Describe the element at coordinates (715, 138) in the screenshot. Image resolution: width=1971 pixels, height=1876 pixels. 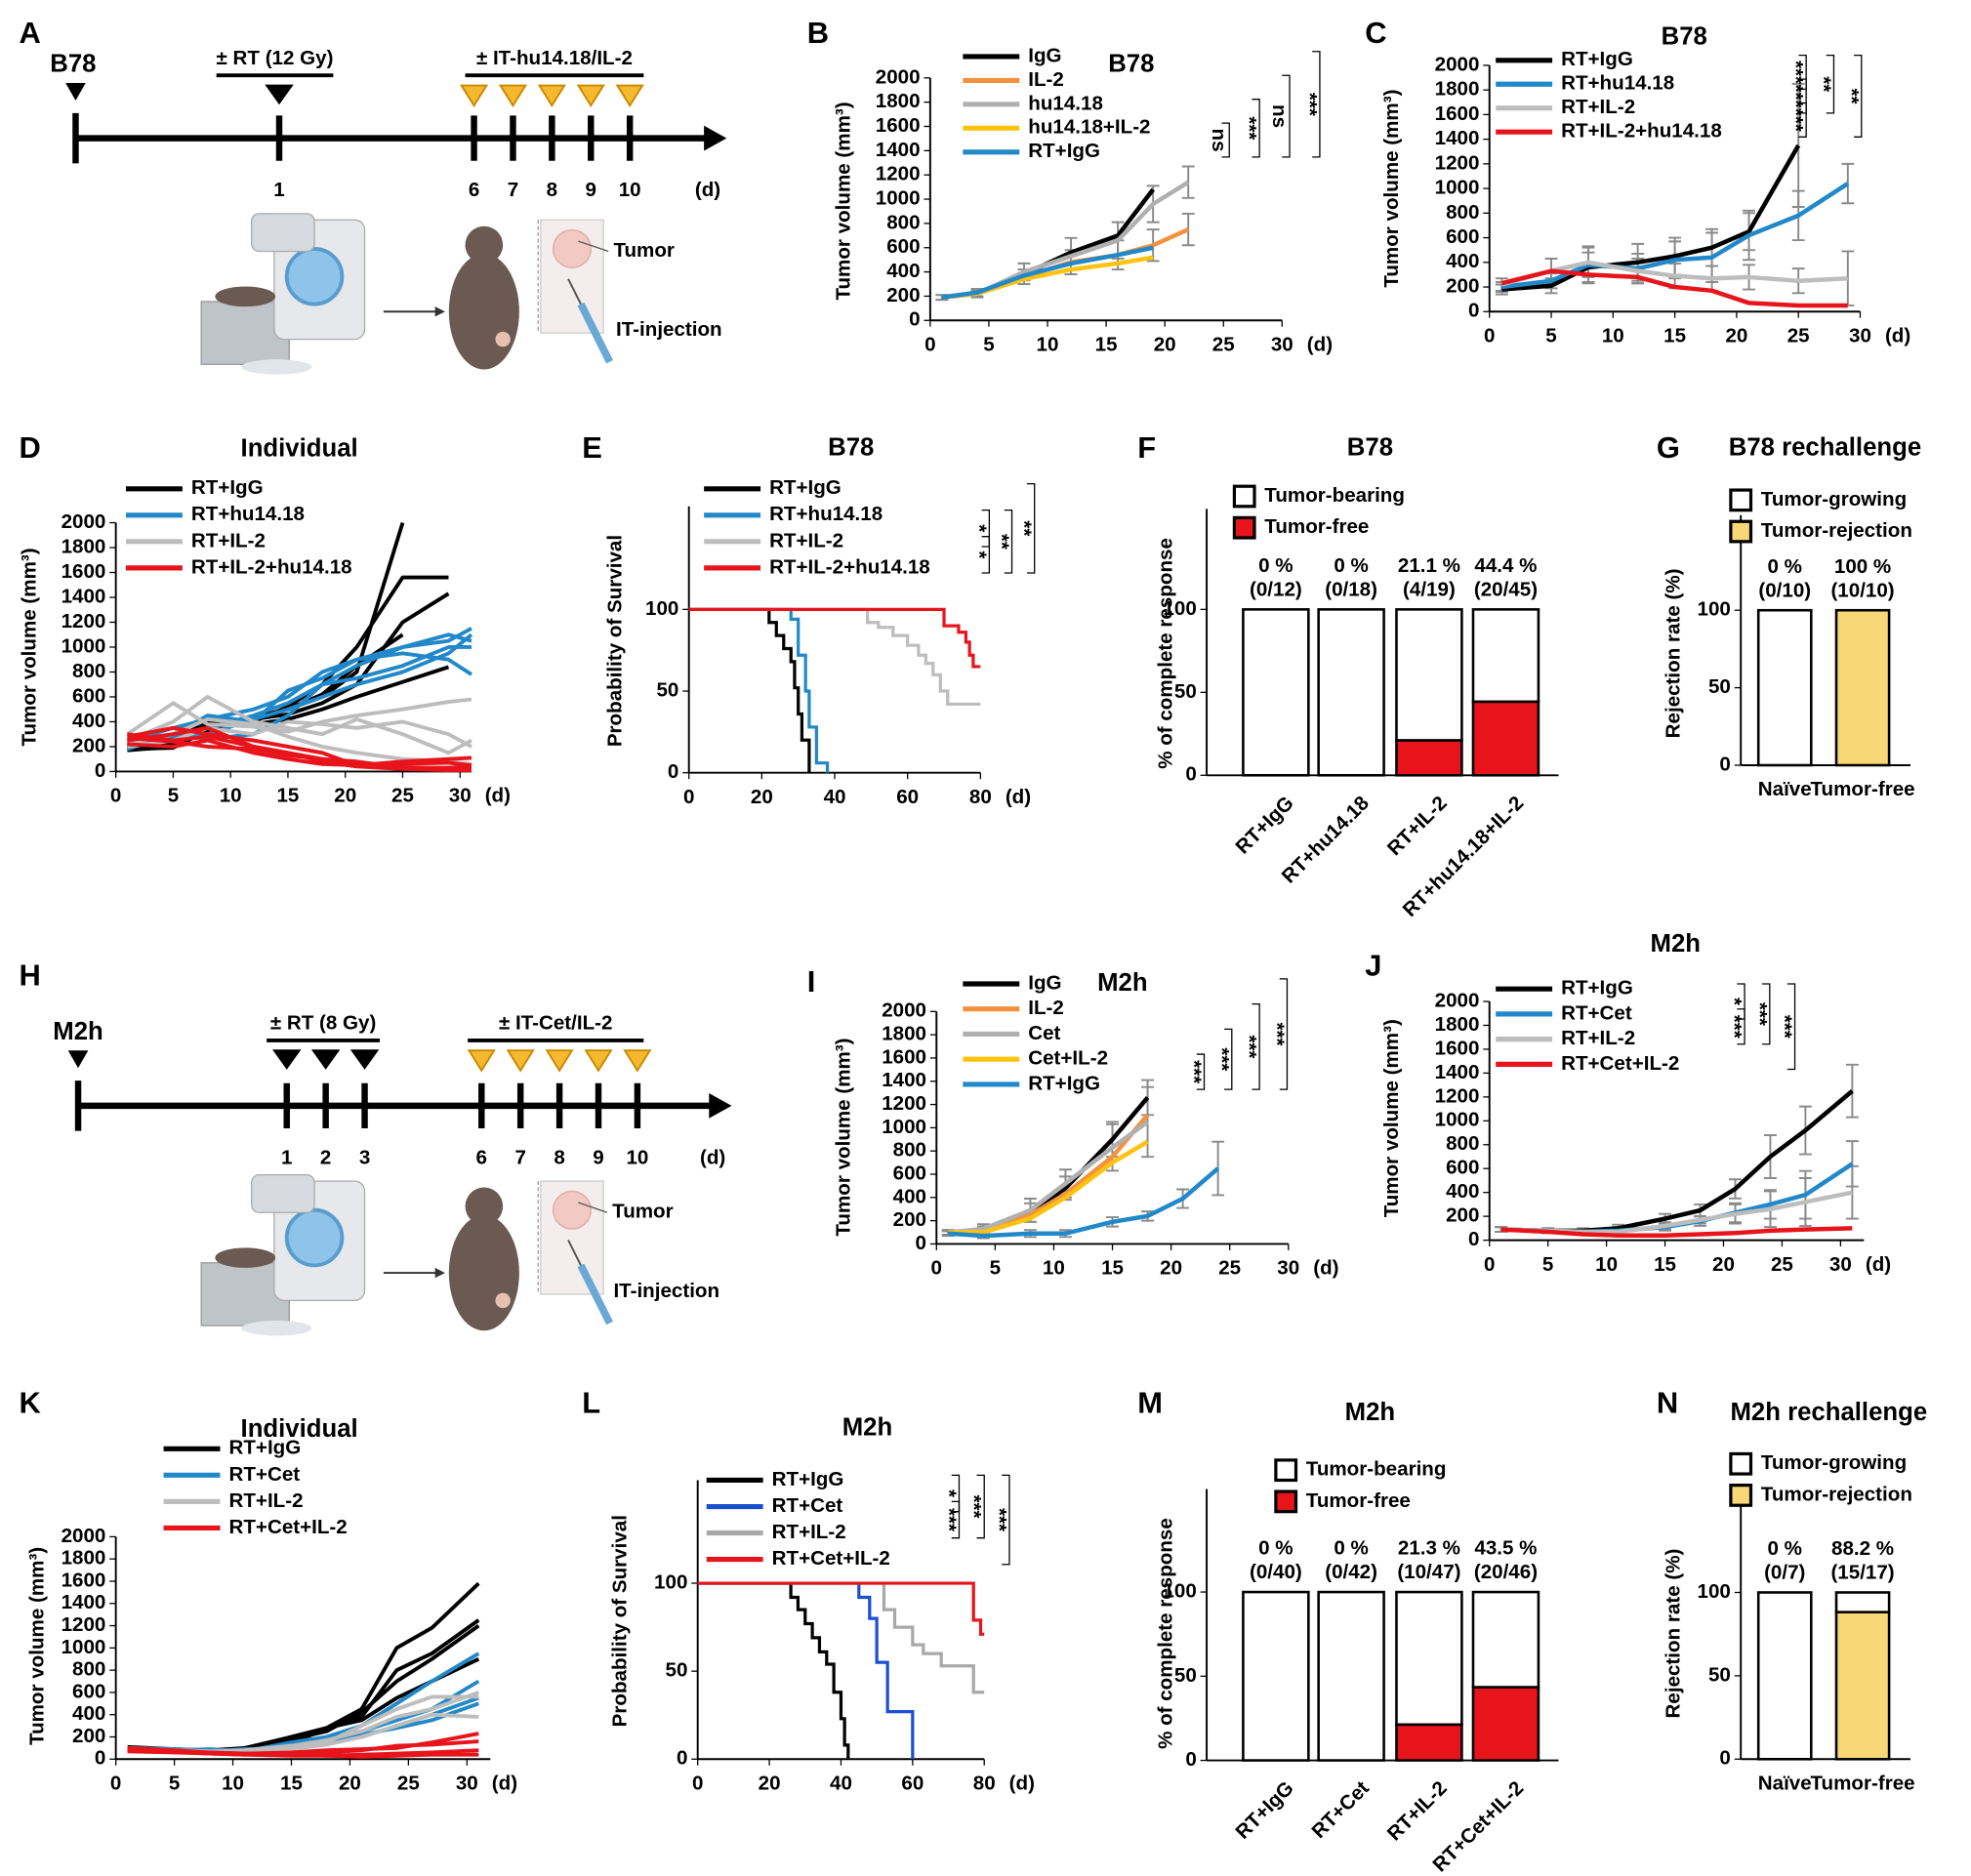
I see `axis-arrow` at that location.